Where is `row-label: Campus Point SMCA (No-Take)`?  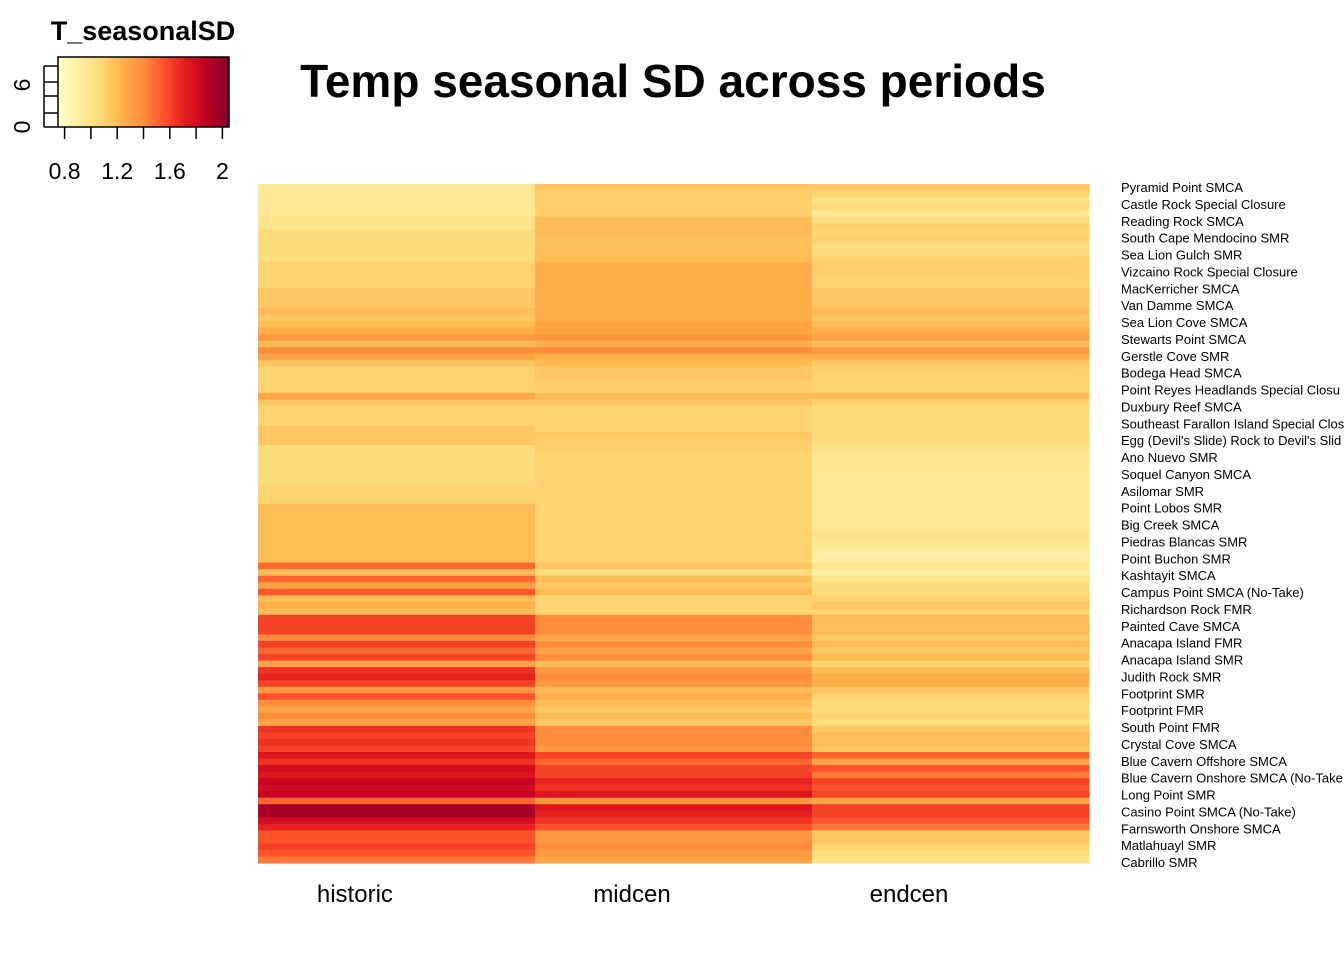 row-label: Campus Point SMCA (No-Take) is located at coordinates (1212, 592).